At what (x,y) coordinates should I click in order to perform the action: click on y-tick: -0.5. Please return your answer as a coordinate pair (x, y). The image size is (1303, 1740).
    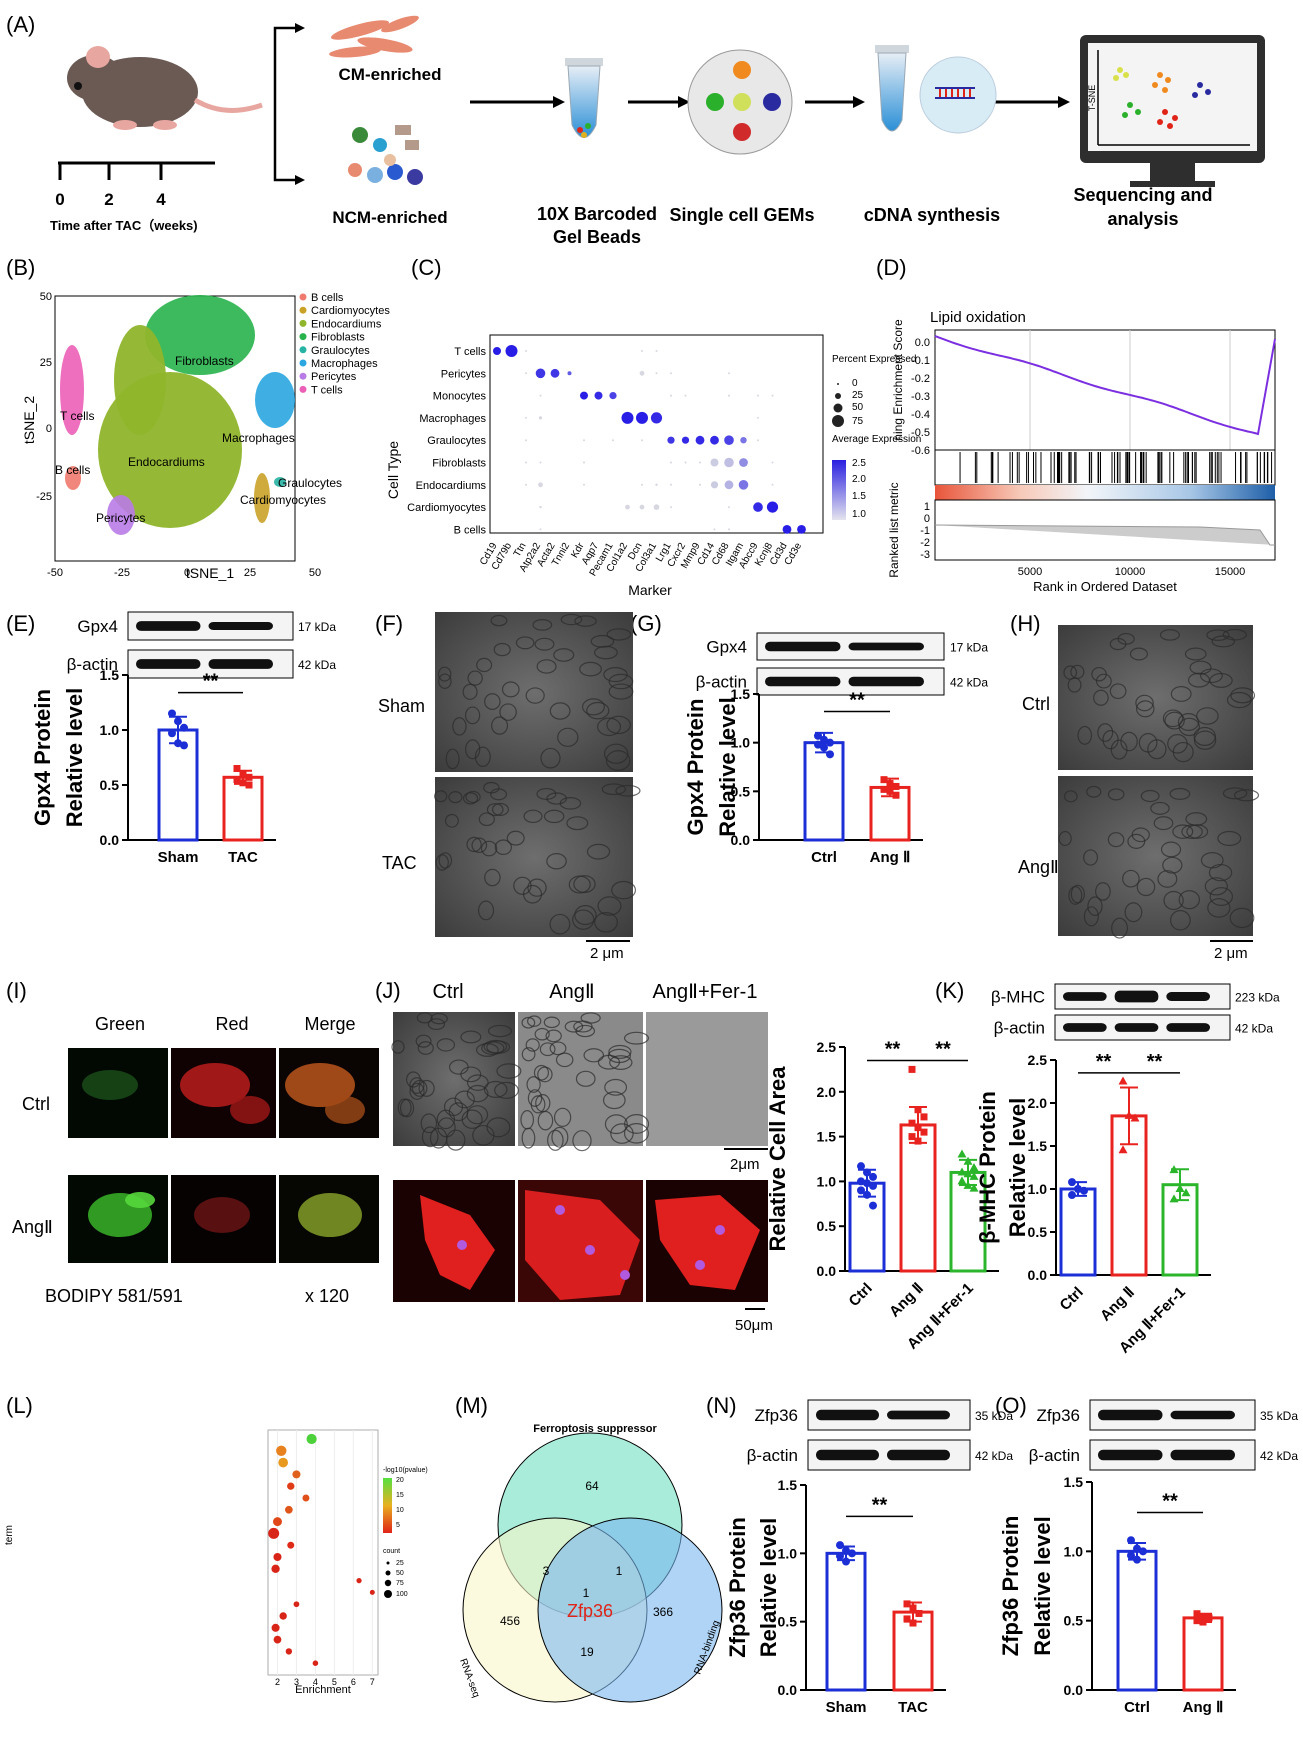
    Looking at the image, I should click on (920, 433).